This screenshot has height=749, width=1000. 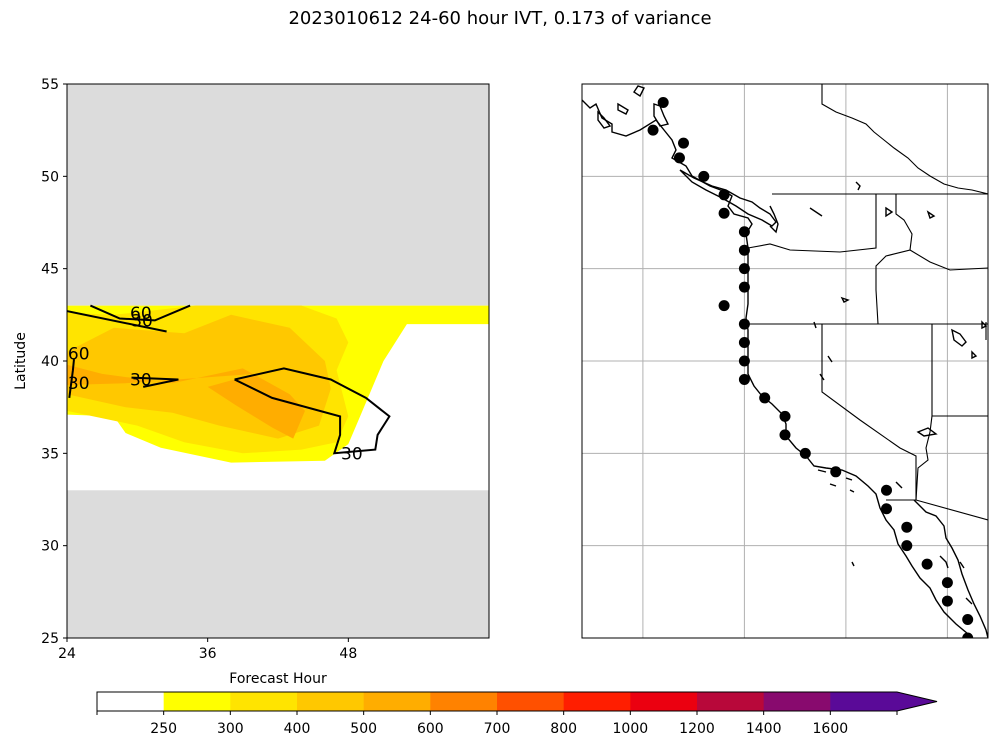 I want to click on island-outline, so click(x=633, y=107).